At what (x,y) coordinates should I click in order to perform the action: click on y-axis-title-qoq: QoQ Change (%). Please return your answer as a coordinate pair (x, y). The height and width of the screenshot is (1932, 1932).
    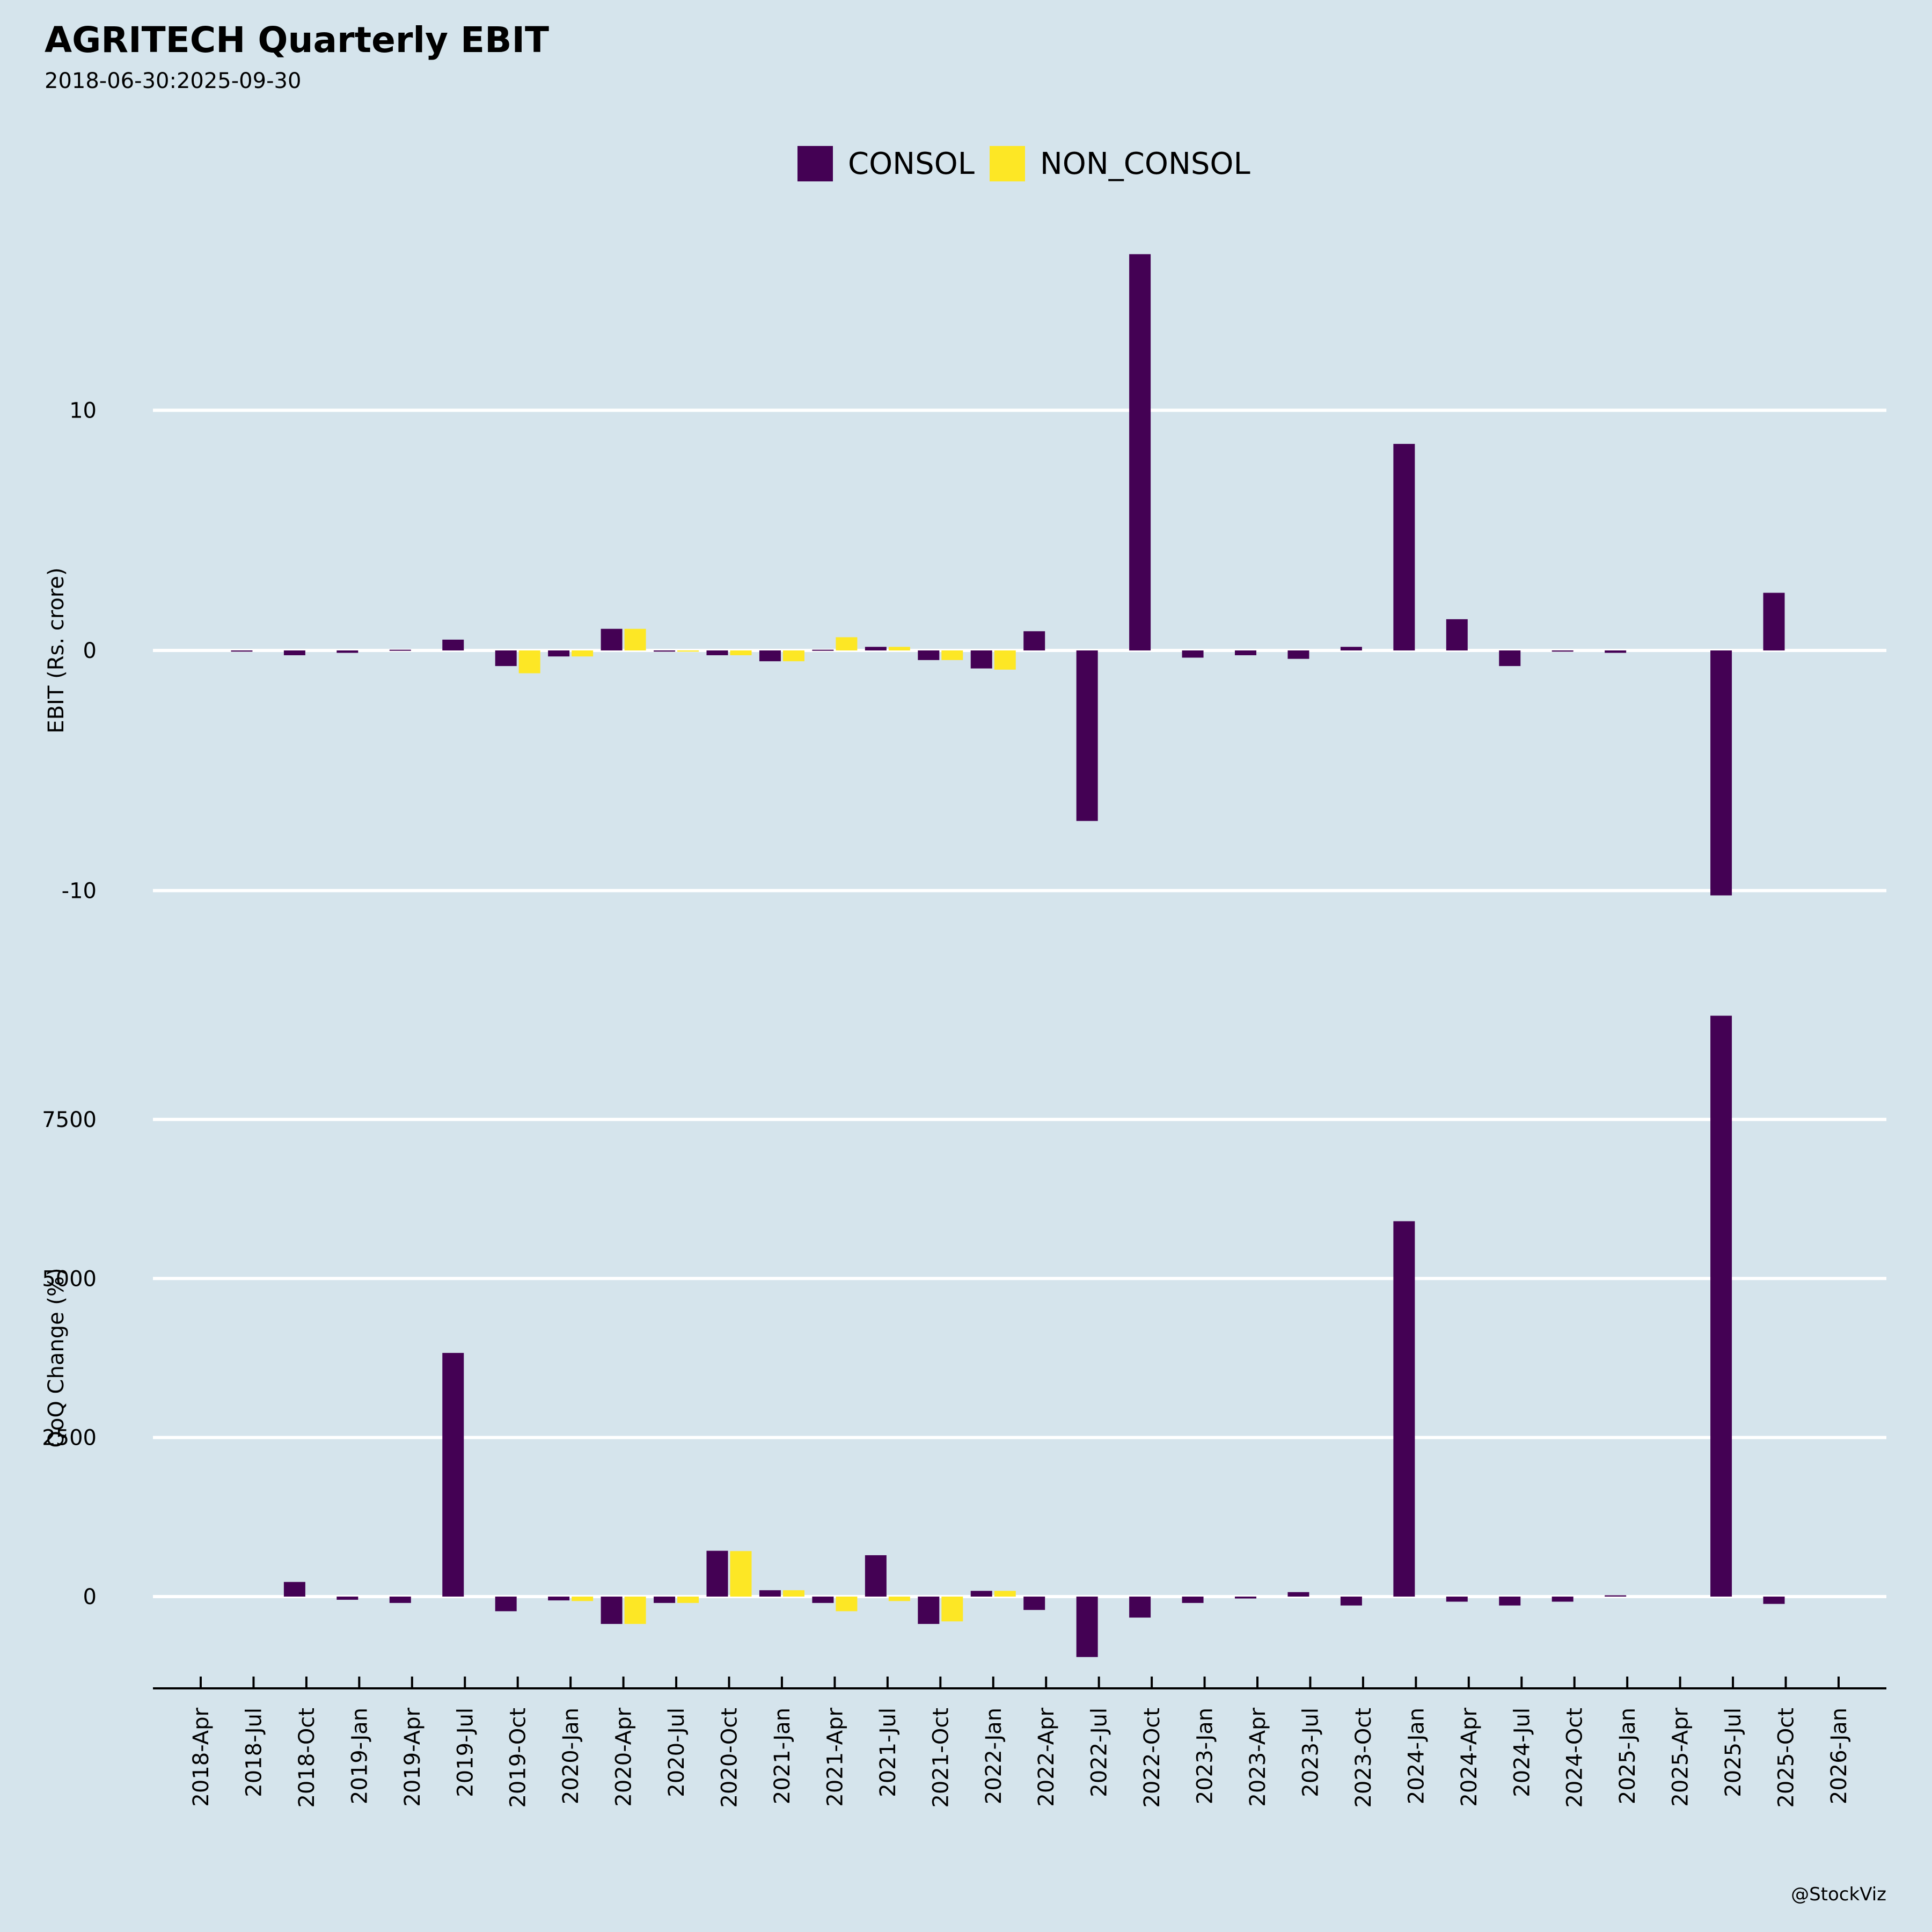
    Looking at the image, I should click on (56, 1357).